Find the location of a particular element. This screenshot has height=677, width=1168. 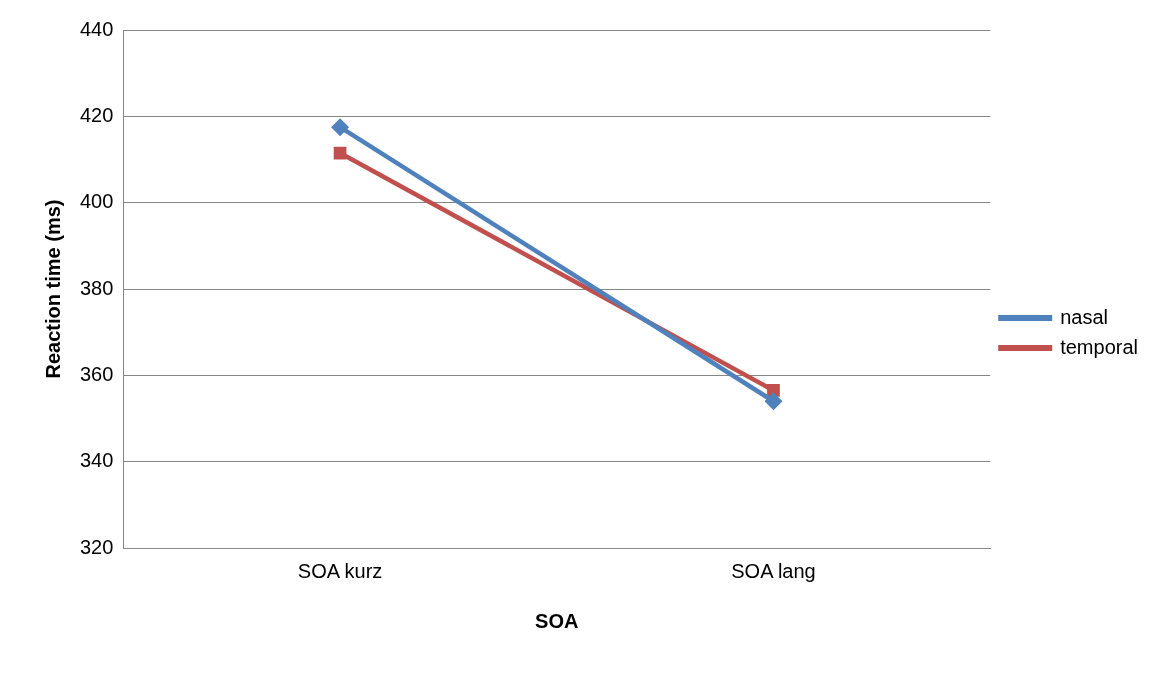

legend-label: nasal is located at coordinates (1084, 316).